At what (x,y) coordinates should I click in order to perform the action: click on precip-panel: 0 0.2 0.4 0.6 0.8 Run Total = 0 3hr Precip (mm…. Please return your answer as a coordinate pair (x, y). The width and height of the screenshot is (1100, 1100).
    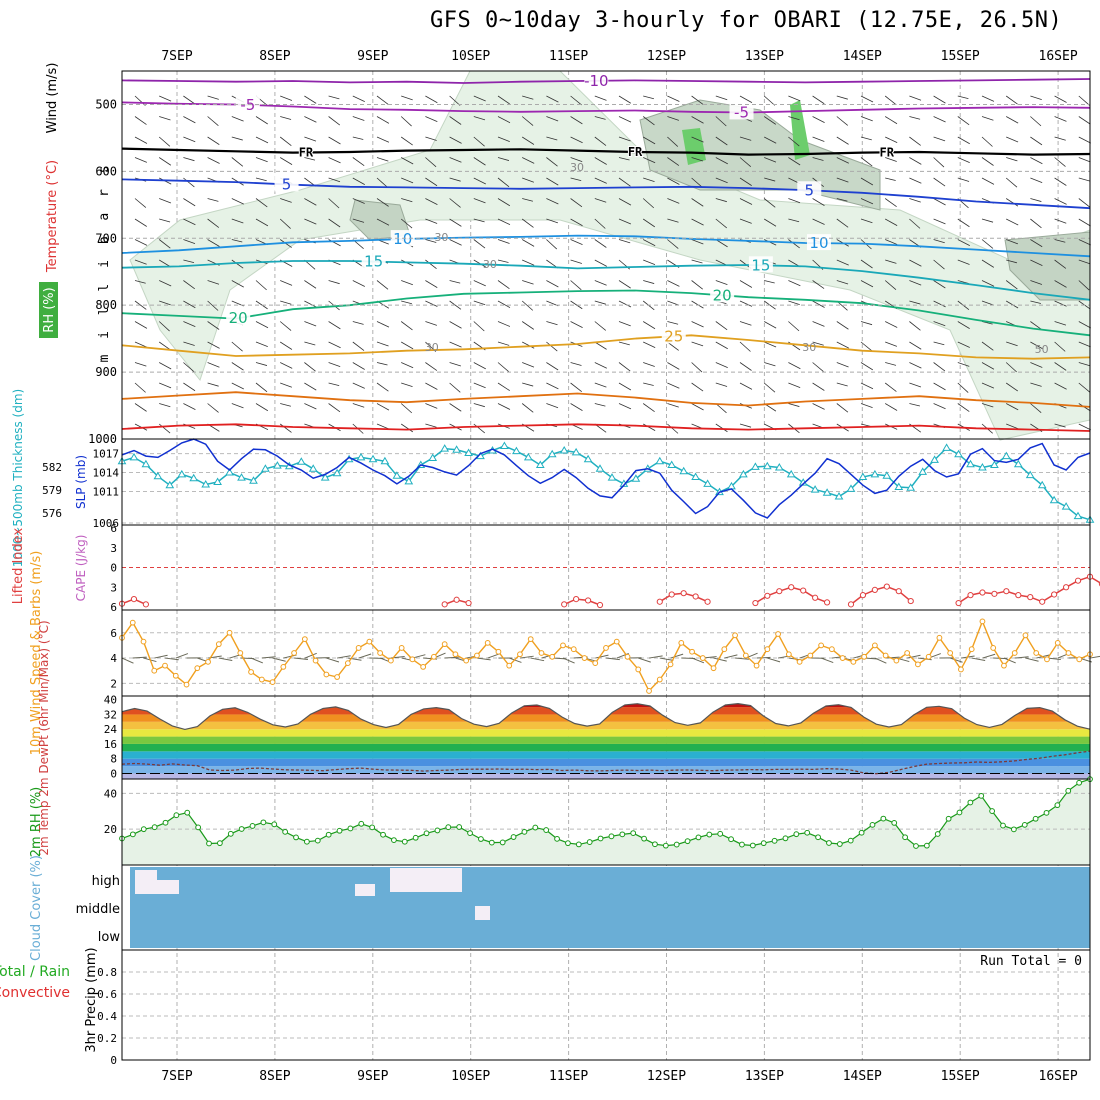
    Looking at the image, I should click on (545, 1007).